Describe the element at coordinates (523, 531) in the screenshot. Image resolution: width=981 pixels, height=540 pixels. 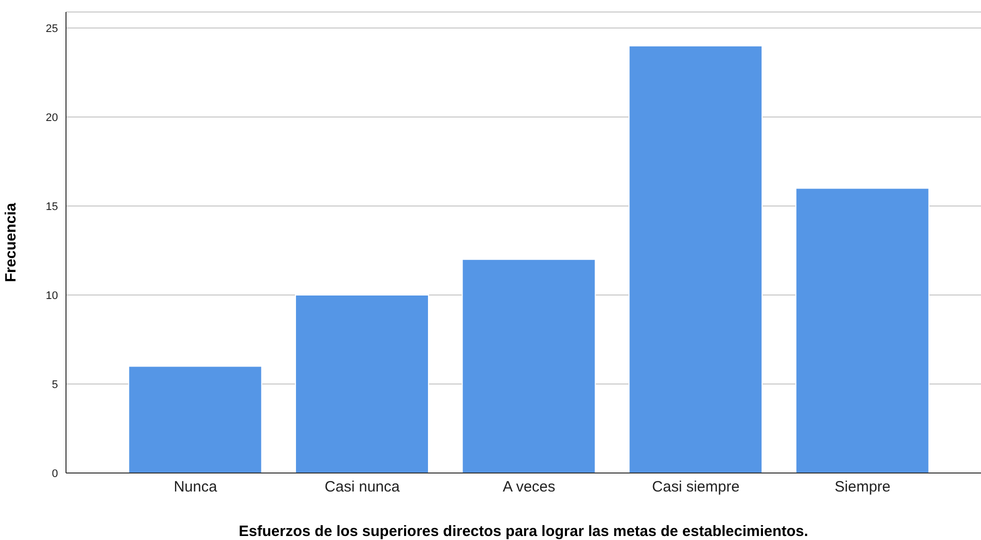
I see `x-axis-title: Esfuerzos de los superiores directos para lograr las metas de establecimientos.` at that location.